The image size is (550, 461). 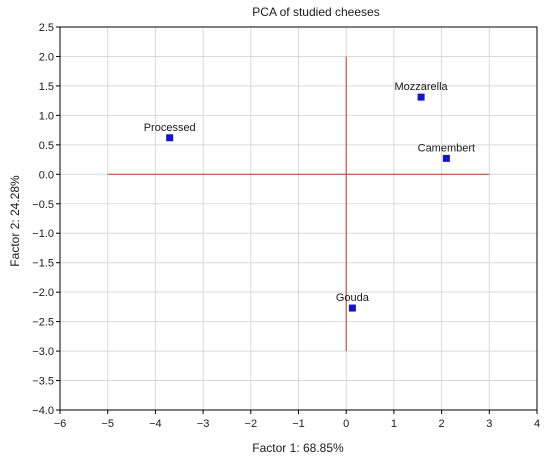 I want to click on point-label-processed: Processed, so click(x=170, y=128).